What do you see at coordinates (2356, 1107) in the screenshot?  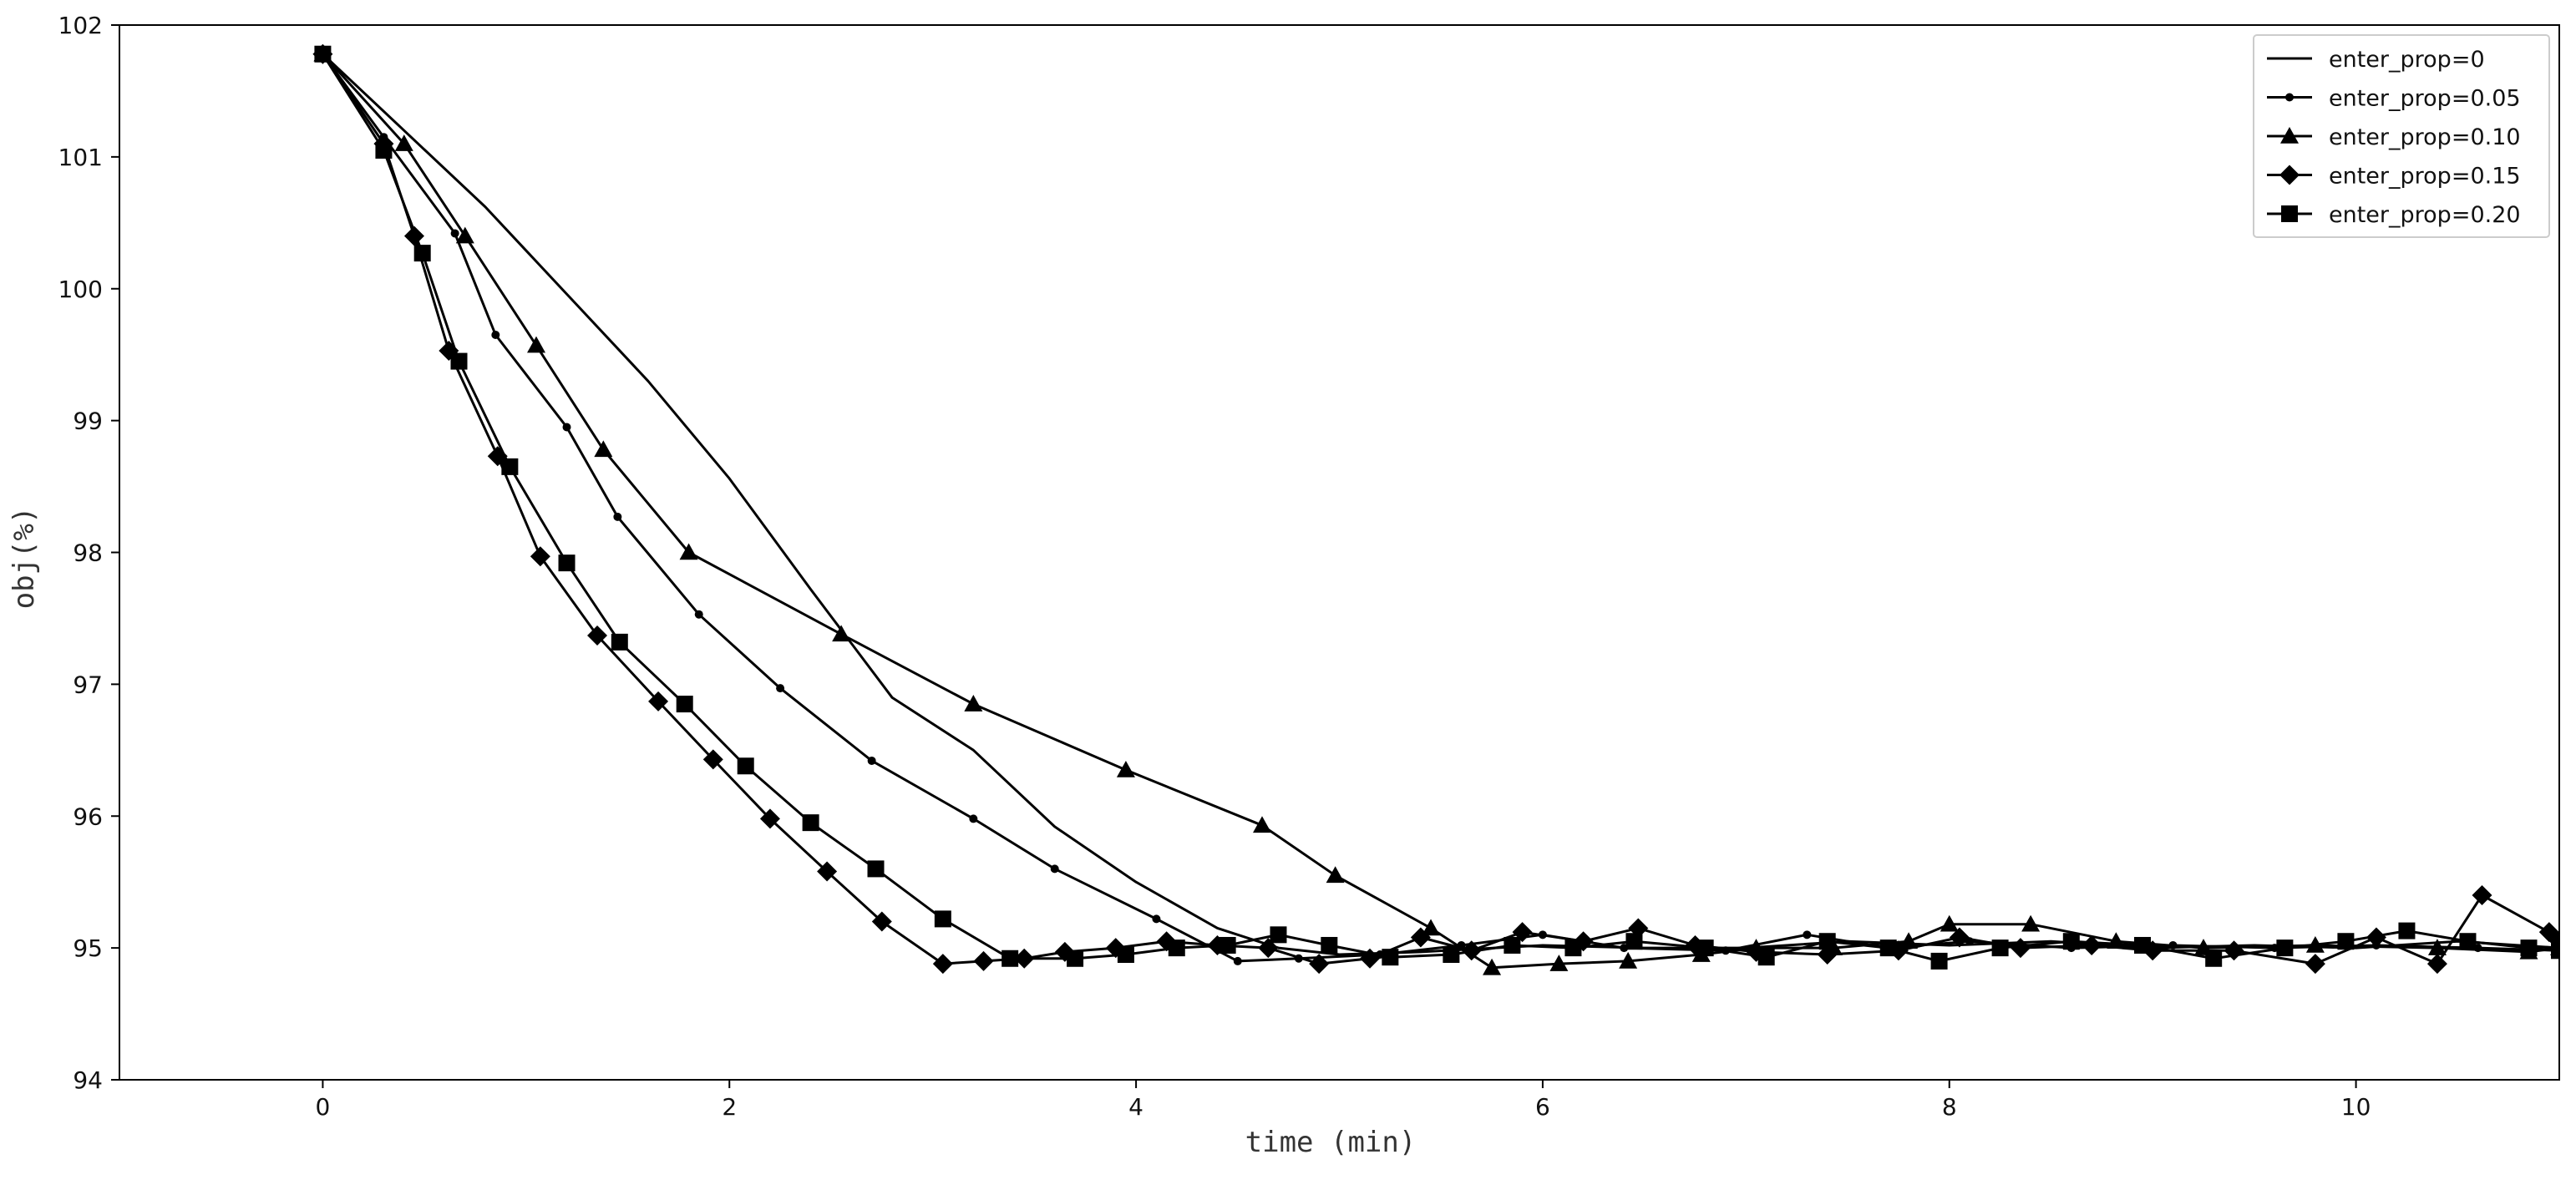 I see `x-tick-label: 10` at bounding box center [2356, 1107].